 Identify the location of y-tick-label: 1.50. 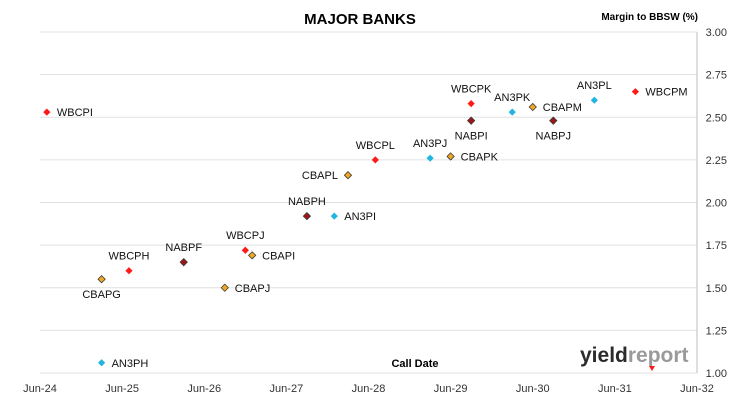
(716, 289).